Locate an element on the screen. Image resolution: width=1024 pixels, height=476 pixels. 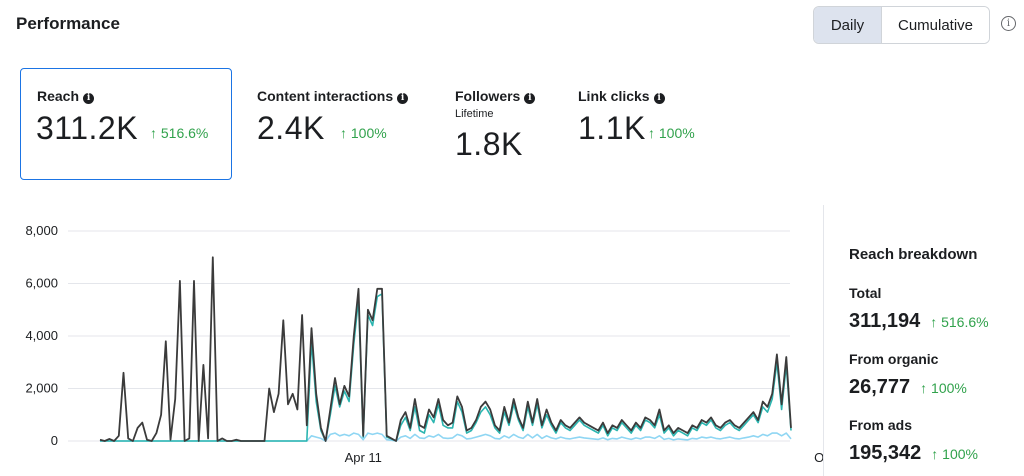
panel-divider is located at coordinates (823, 340).